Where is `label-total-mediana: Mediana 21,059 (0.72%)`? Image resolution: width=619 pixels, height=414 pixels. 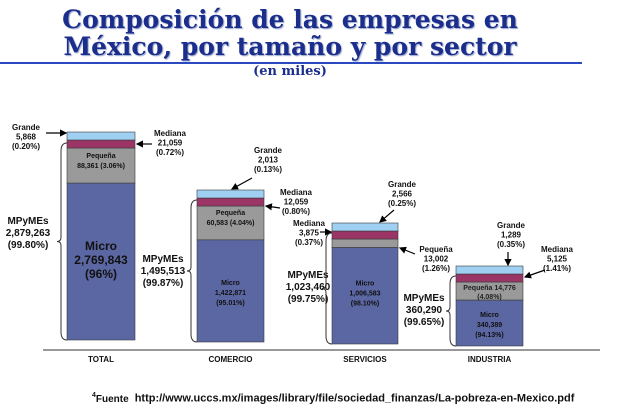 label-total-mediana: Mediana 21,059 (0.72%) is located at coordinates (170, 143).